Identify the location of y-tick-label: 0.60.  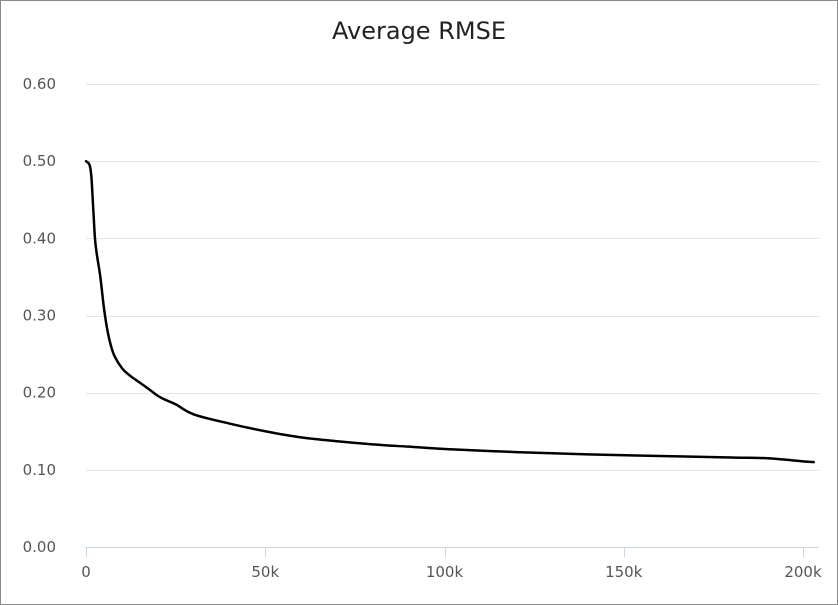
(39, 84).